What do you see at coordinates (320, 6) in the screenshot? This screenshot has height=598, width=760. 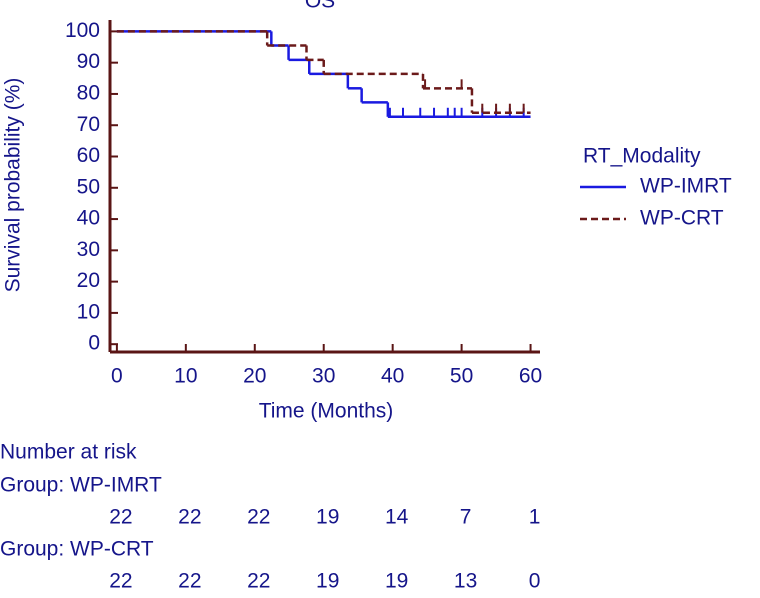 I see `chart-title: OS` at bounding box center [320, 6].